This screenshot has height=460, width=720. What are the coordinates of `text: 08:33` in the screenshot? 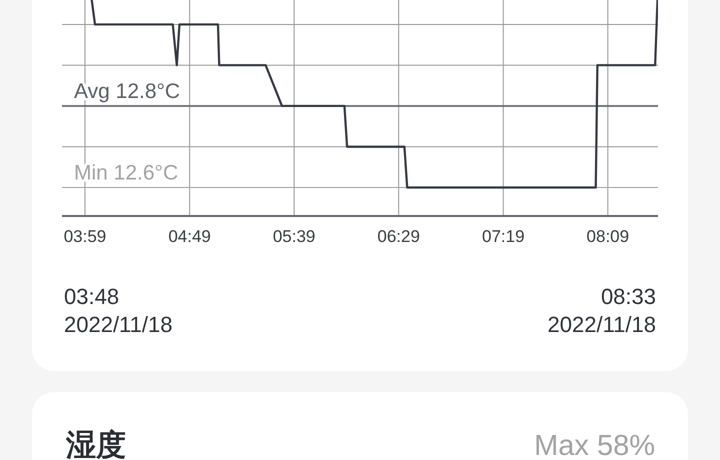 It's located at (628, 297).